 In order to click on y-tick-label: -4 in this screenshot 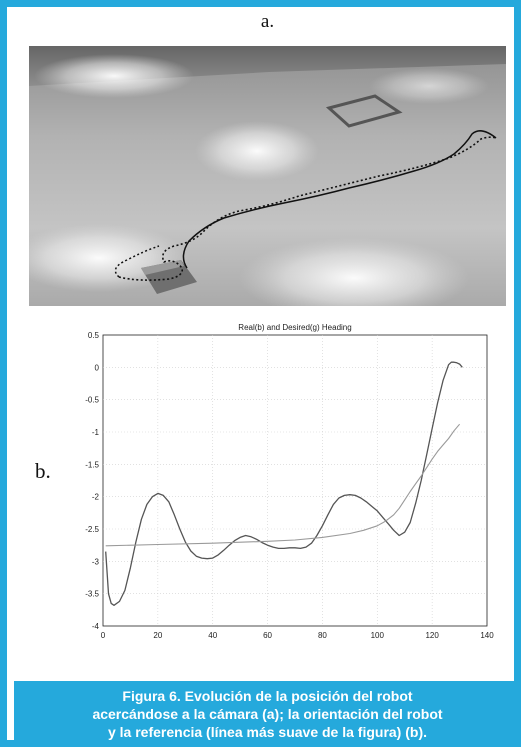, I will do `click(96, 626)`.